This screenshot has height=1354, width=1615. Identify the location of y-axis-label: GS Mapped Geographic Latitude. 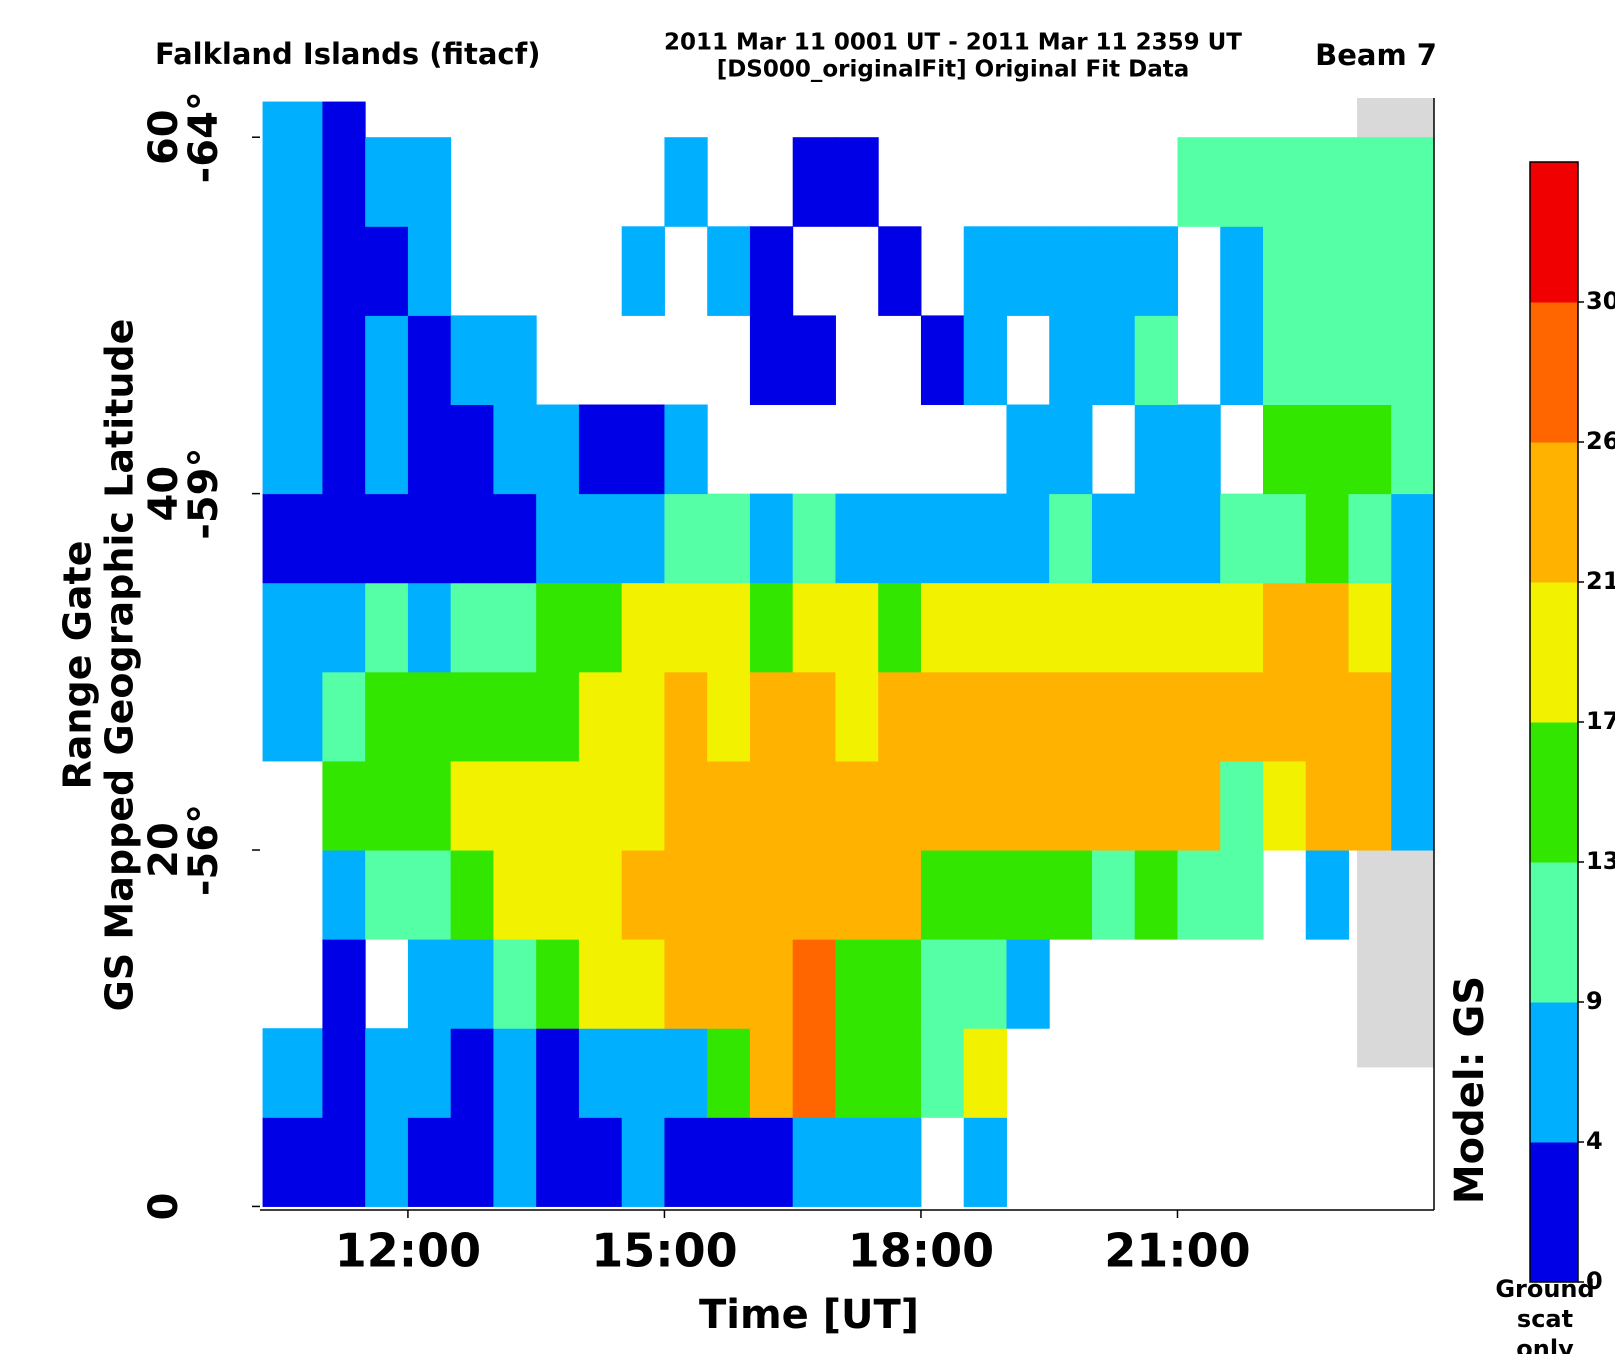
(120, 665).